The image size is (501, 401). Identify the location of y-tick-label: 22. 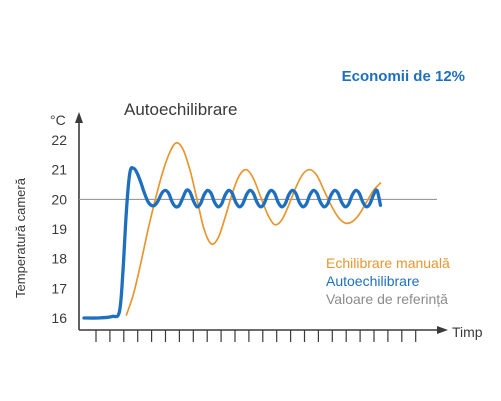
(59, 140).